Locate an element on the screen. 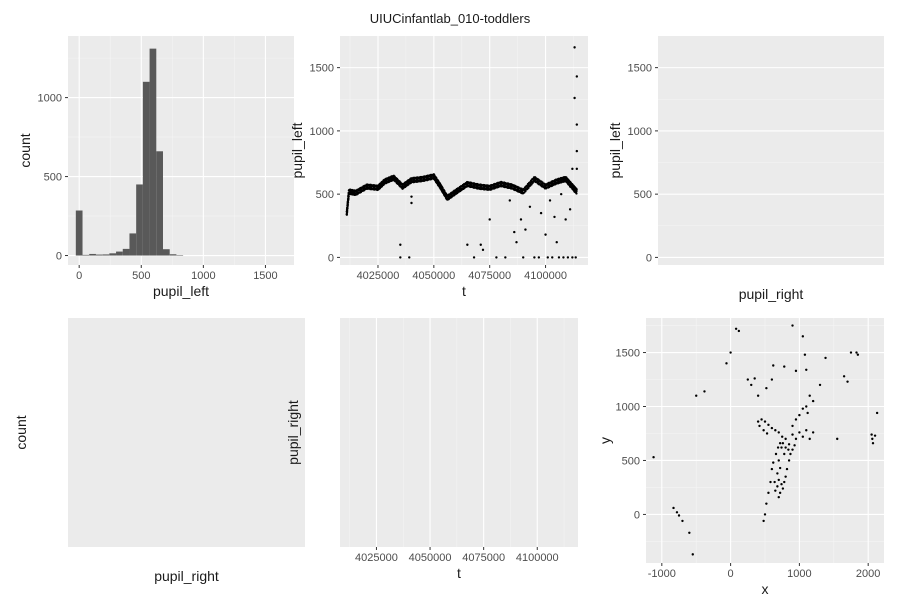 The width and height of the screenshot is (900, 600). tick-label-x: 4050000 is located at coordinates (433, 276).